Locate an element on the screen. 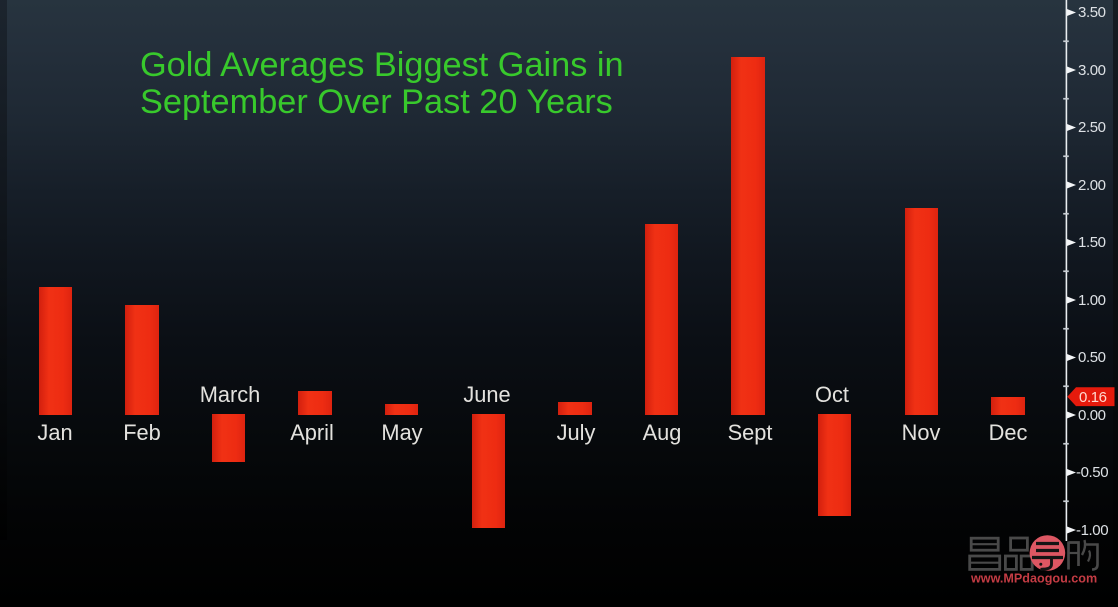  svg-text: www.MPdaogou.com is located at coordinates (1033, 579).